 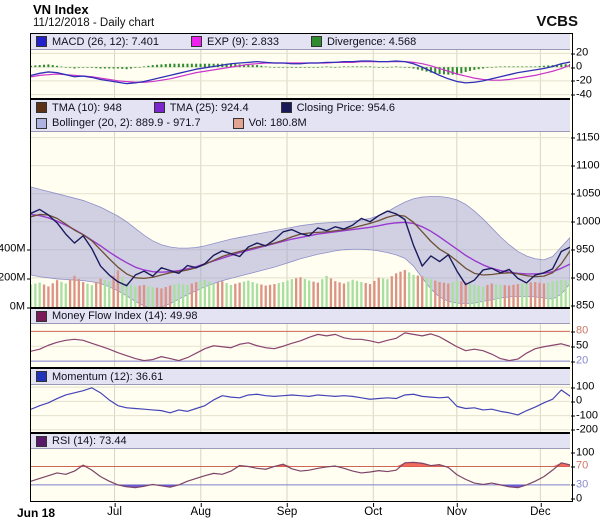 What do you see at coordinates (61, 9) in the screenshot?
I see `page-title: VN Index` at bounding box center [61, 9].